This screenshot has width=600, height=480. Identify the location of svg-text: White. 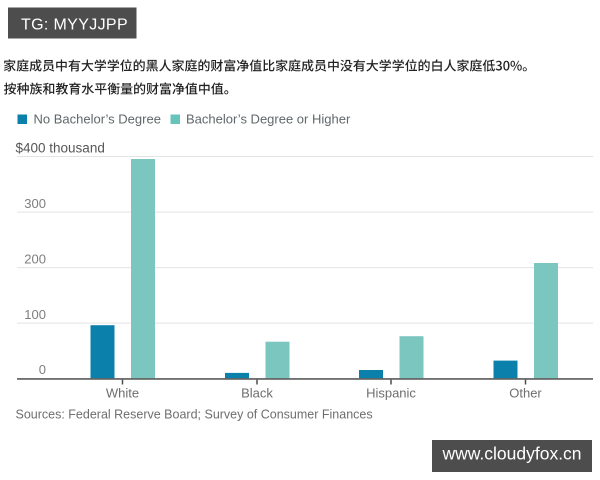
(122, 393).